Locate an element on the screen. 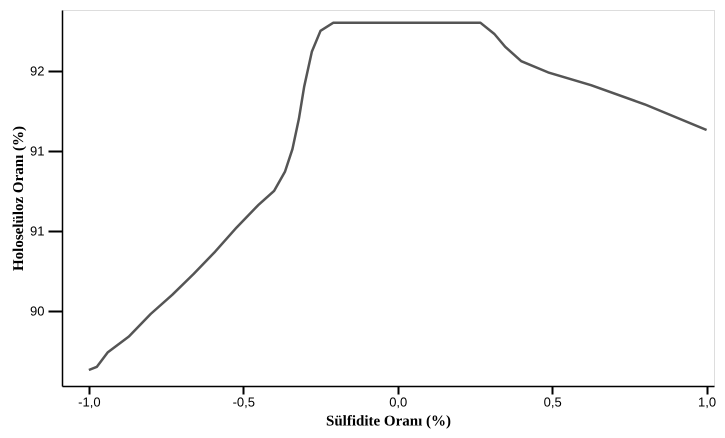 The image size is (725, 438). x-tick-label: 0,0 is located at coordinates (398, 402).